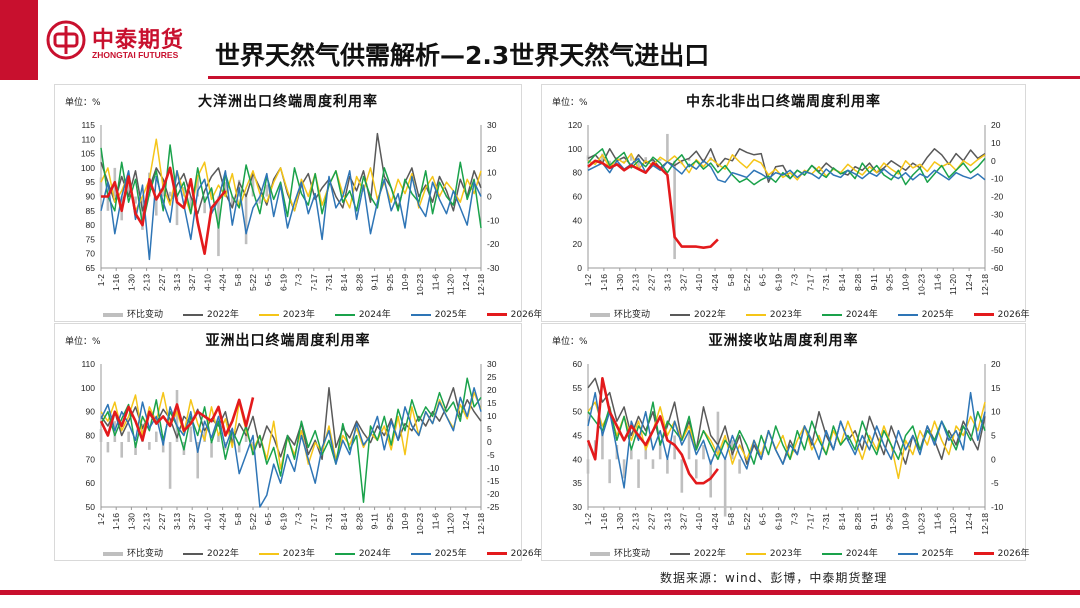  What do you see at coordinates (995, 483) in the screenshot?
I see `y2-tick-label: -5` at bounding box center [995, 483].